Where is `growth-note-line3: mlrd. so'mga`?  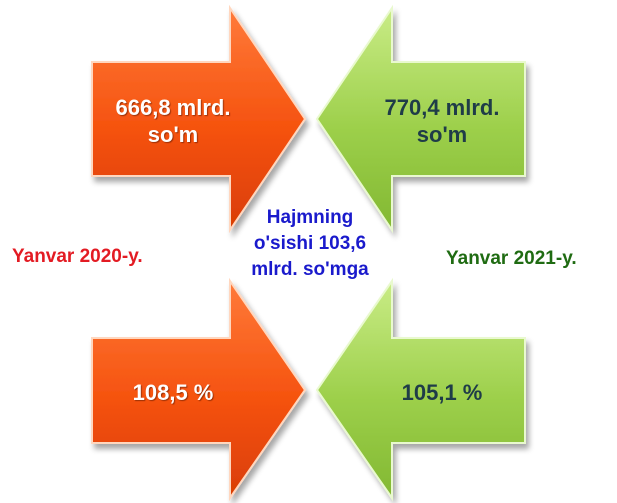 growth-note-line3: mlrd. so'mga is located at coordinates (310, 269).